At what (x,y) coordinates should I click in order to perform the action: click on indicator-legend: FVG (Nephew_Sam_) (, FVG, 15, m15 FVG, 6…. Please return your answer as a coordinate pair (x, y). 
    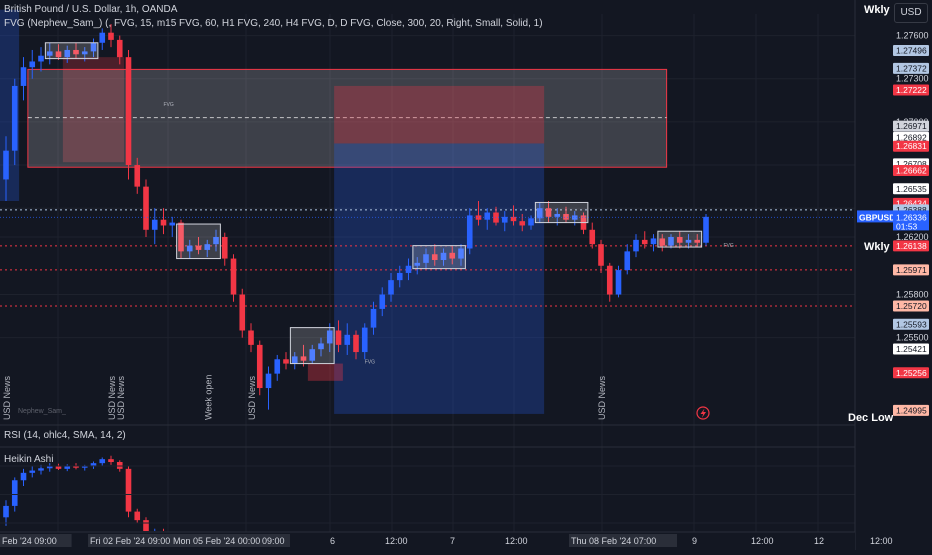
    Looking at the image, I should click on (273, 23).